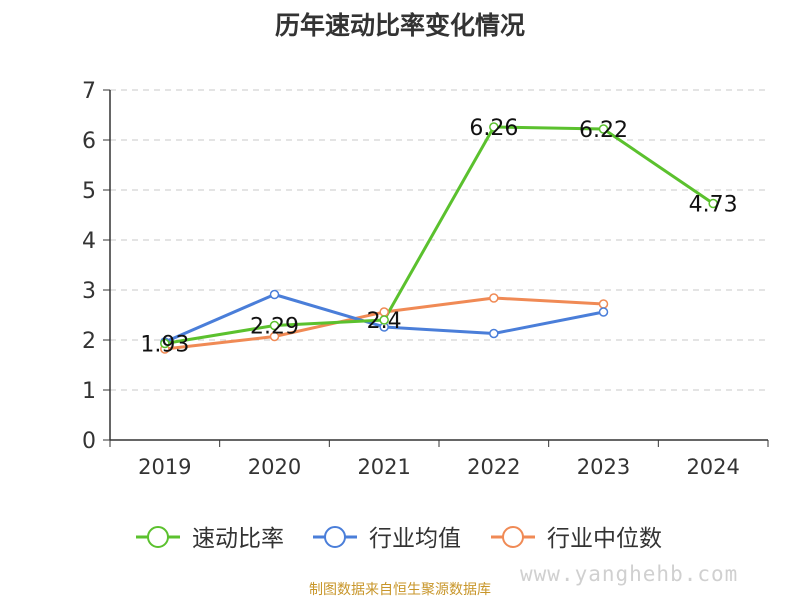  Describe the element at coordinates (89, 91) in the screenshot. I see `y-tick-label: 7` at that location.